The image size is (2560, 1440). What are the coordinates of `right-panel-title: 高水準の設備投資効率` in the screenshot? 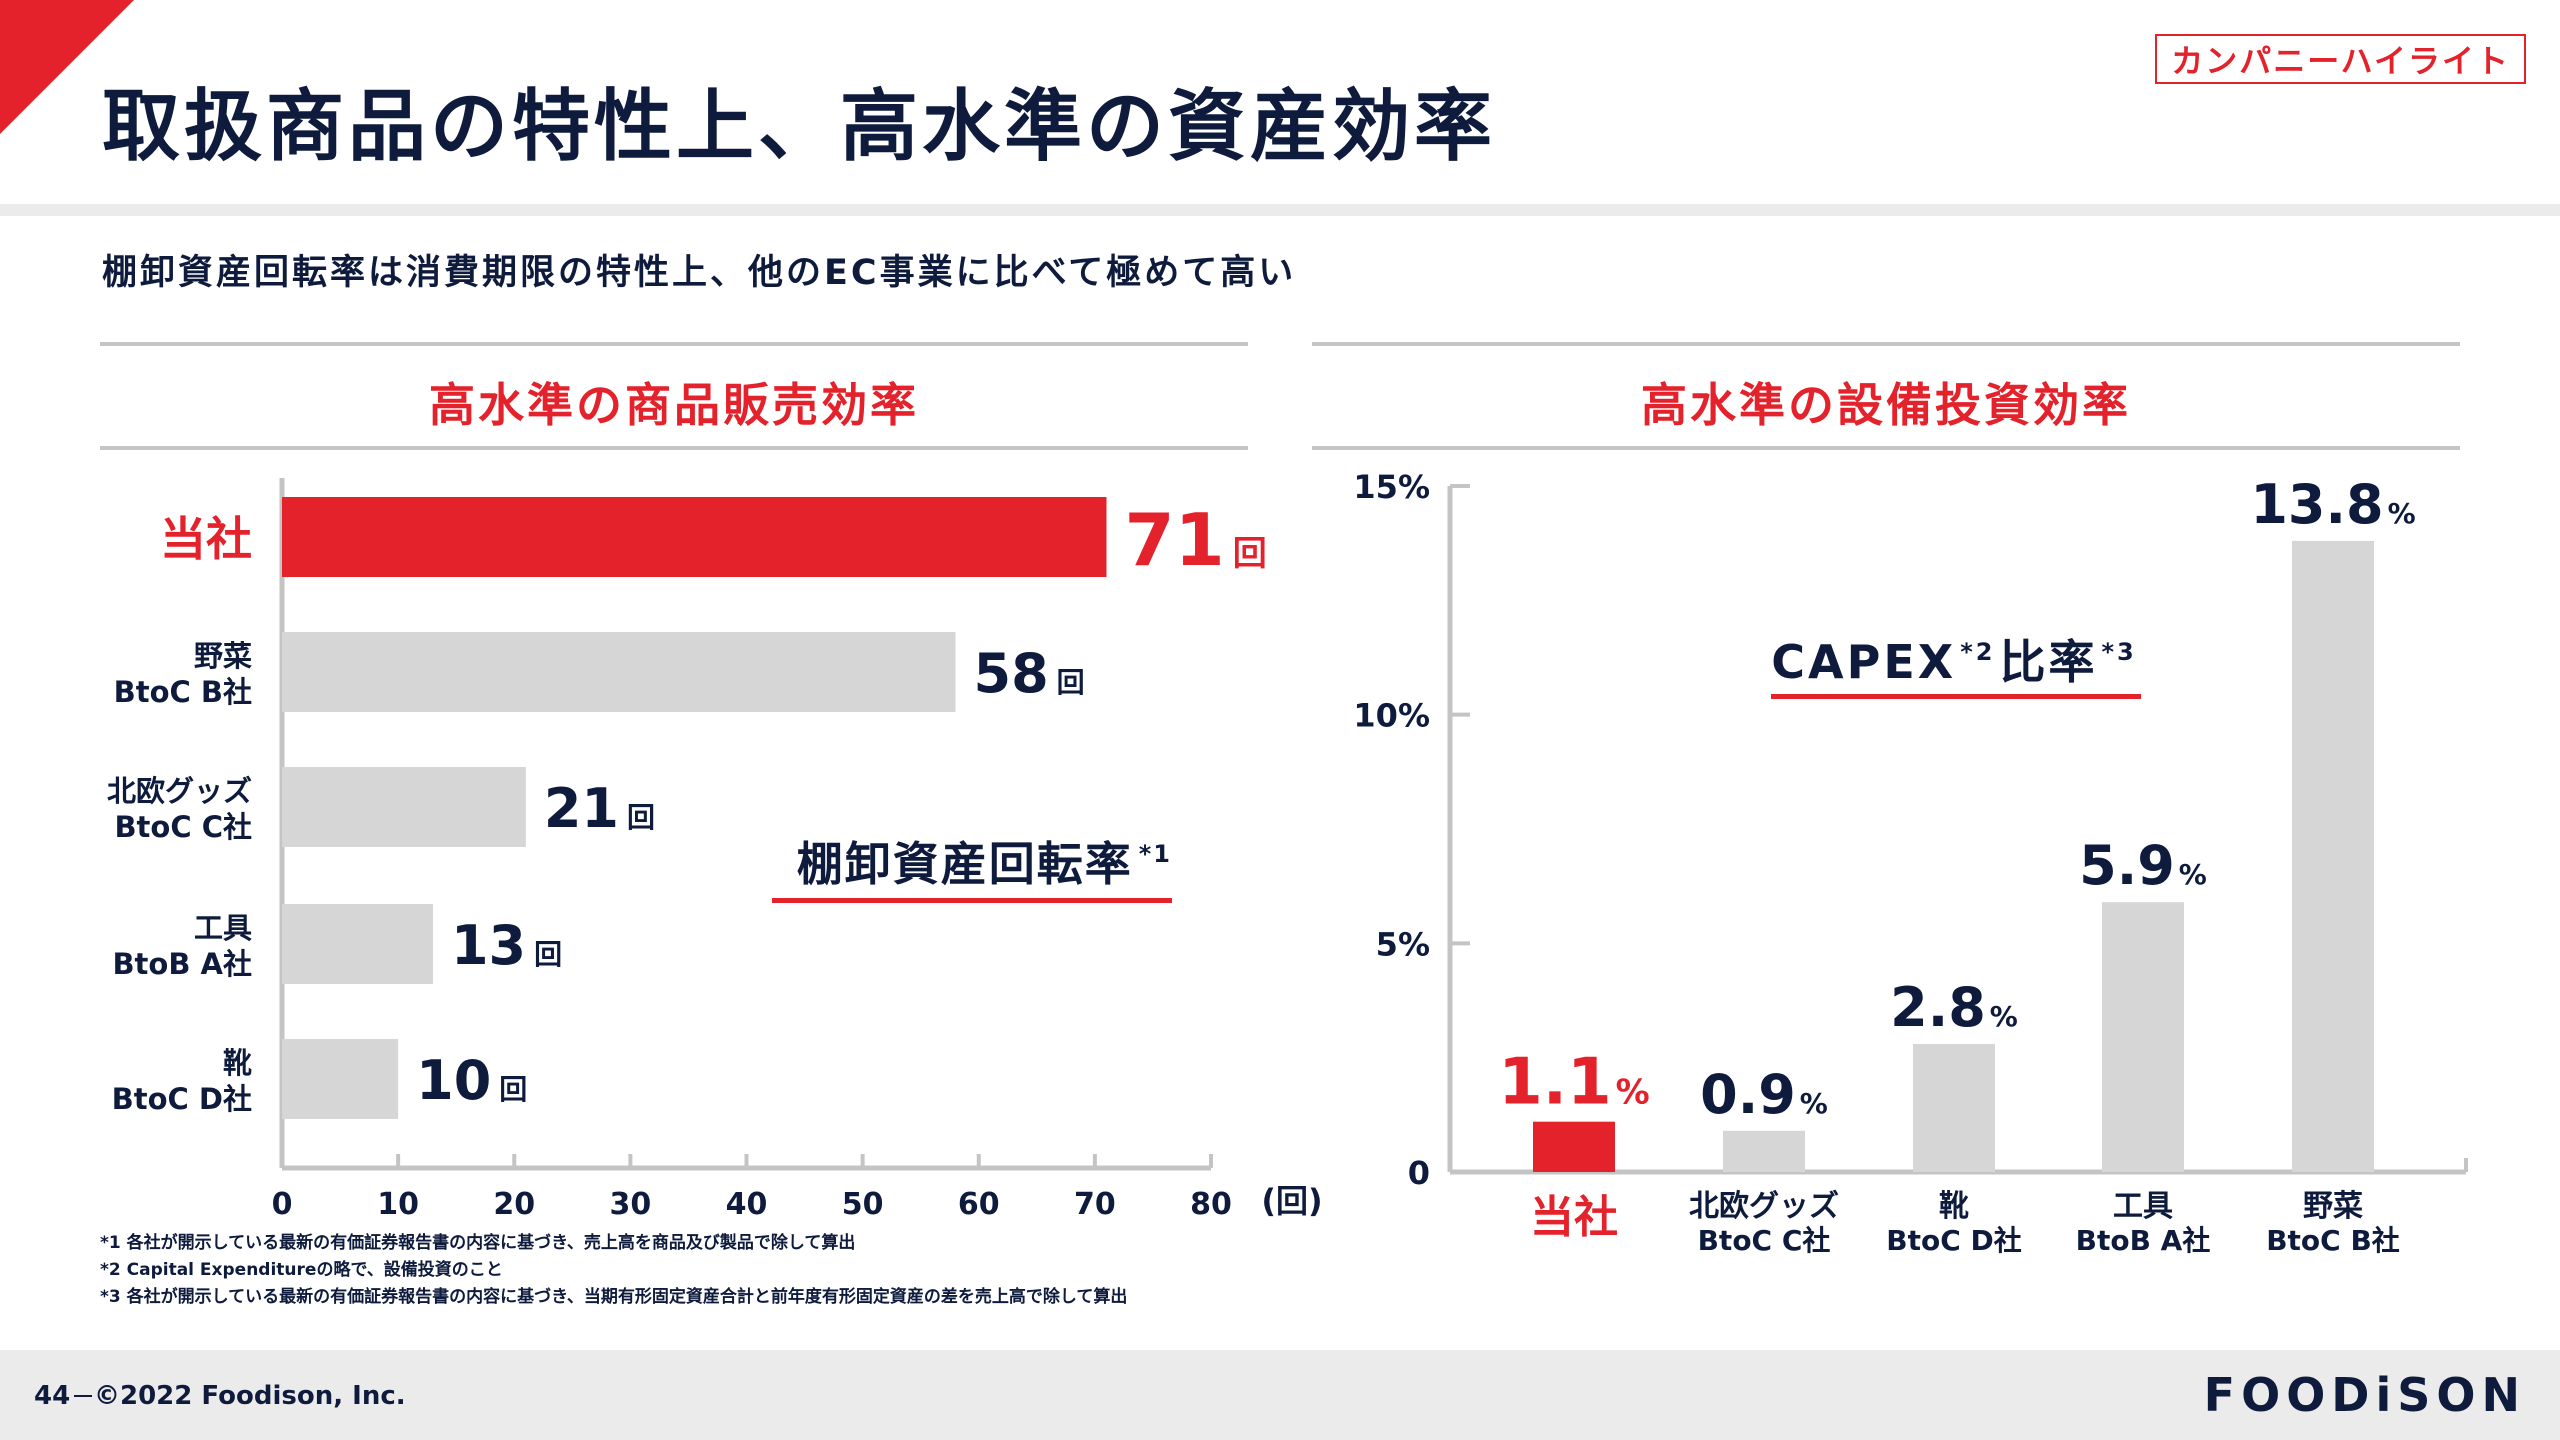 It's located at (1886, 405).